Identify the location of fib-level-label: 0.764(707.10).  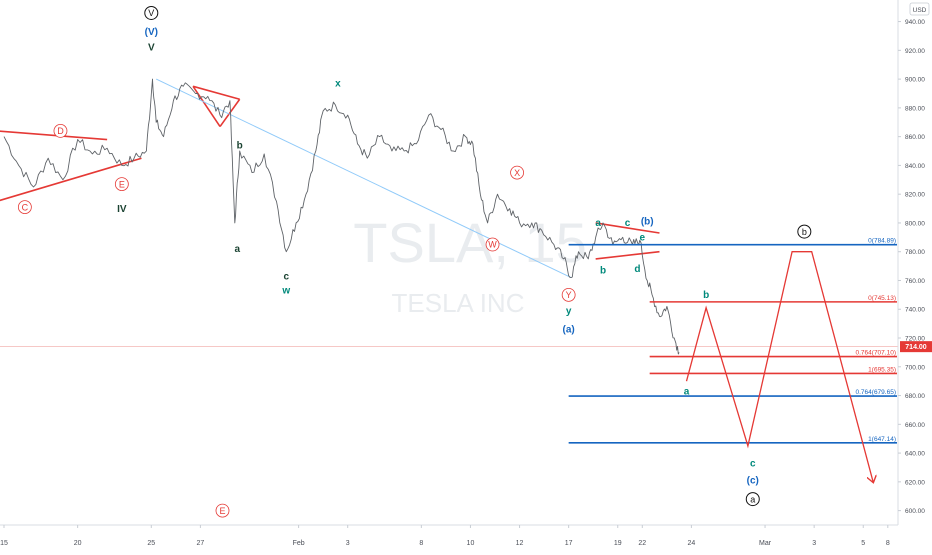
(876, 353).